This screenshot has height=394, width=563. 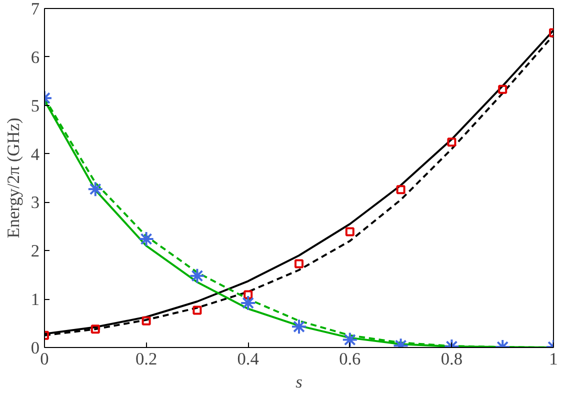 I want to click on x-tick-label: 0.8, so click(x=451, y=359).